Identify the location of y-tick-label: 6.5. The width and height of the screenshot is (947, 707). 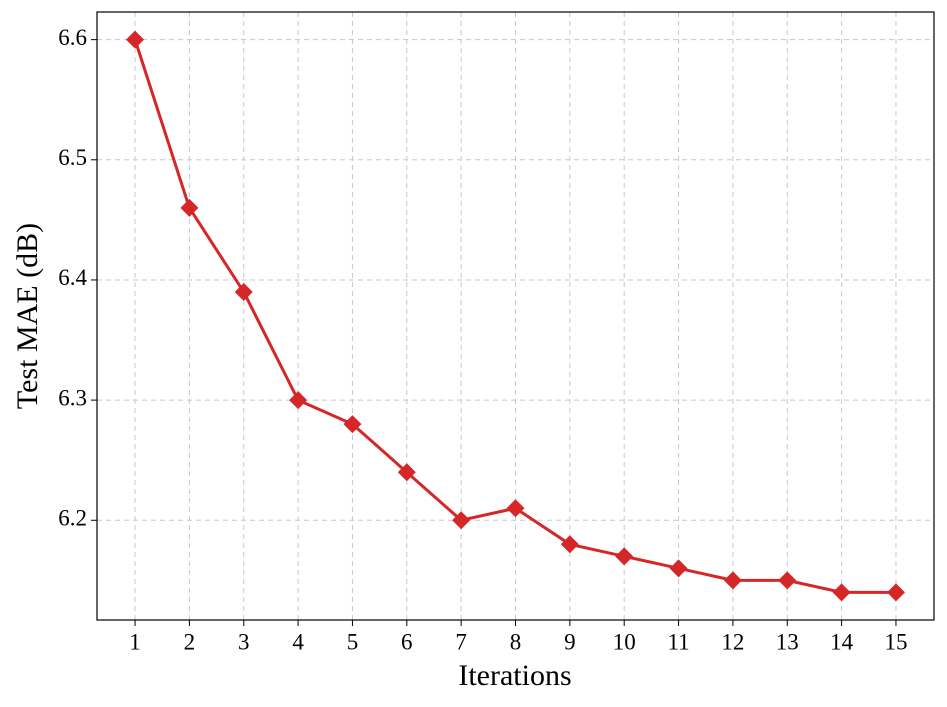
(72, 157).